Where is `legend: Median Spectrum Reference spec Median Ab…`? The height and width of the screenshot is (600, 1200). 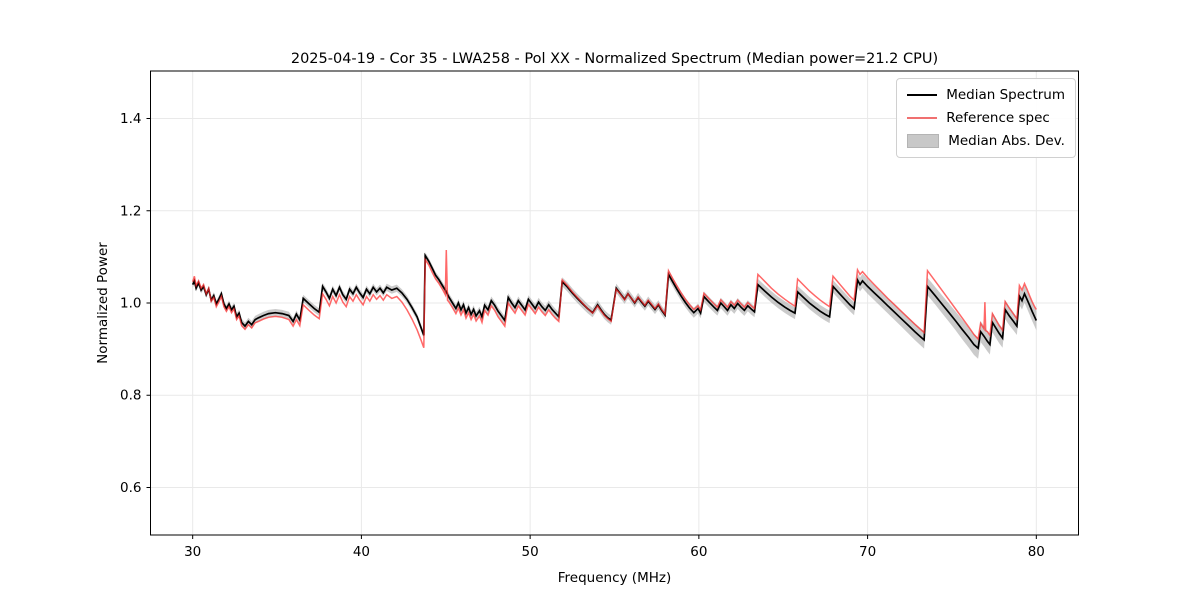
legend: Median Spectrum Reference spec Median Ab… is located at coordinates (986, 118).